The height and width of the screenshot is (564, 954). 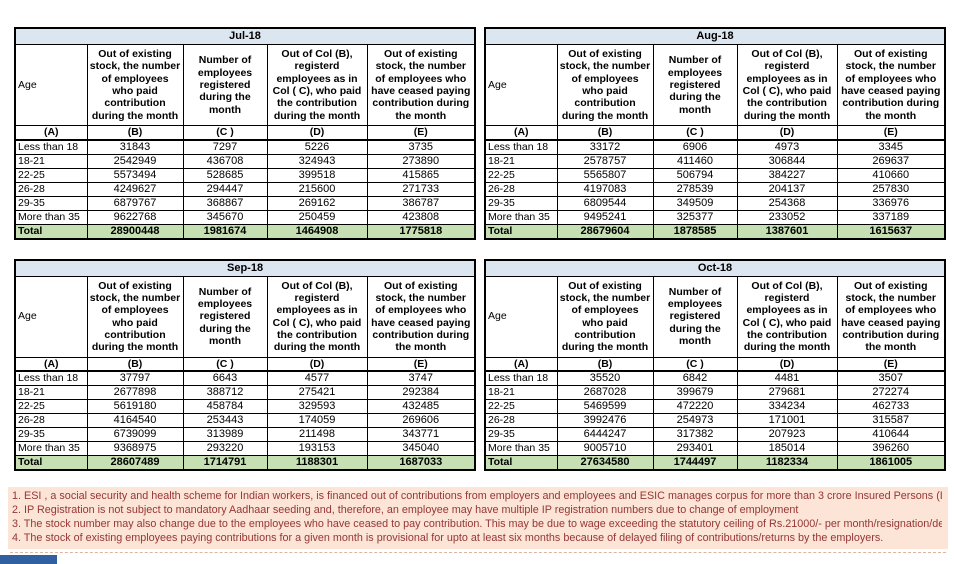 What do you see at coordinates (317, 175) in the screenshot?
I see `value-cell: 399518` at bounding box center [317, 175].